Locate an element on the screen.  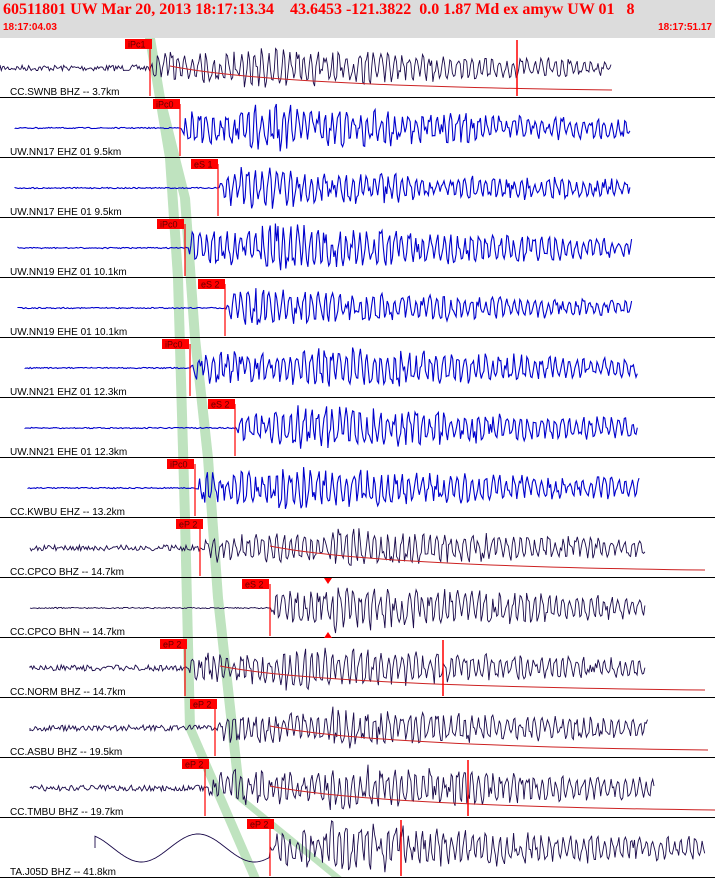
trace-row: eP 2 CC.NORM BHZ -- 14.7km is located at coordinates (357, 668).